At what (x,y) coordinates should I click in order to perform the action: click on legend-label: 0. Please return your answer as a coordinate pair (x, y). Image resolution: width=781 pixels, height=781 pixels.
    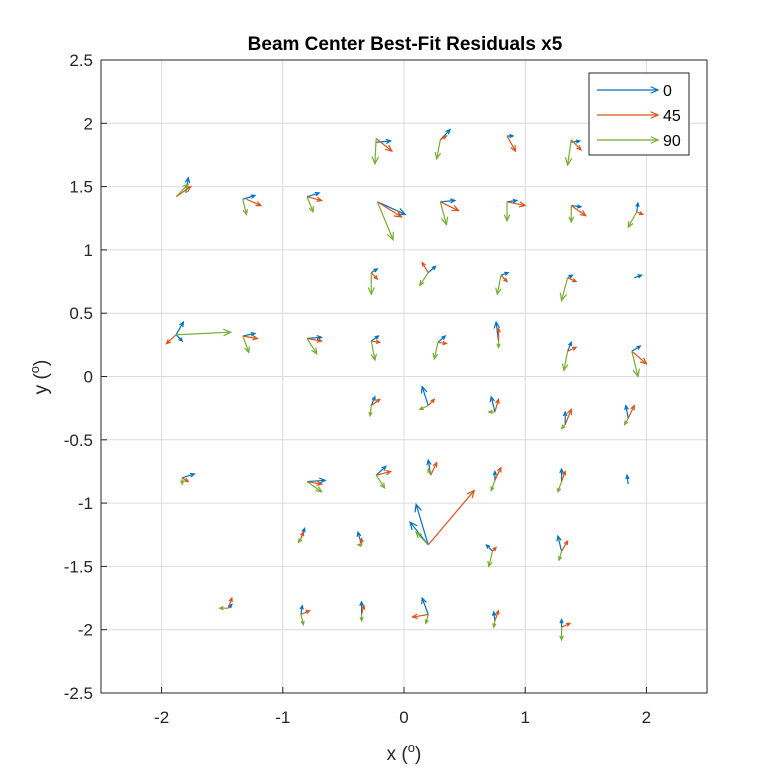
    Looking at the image, I should click on (667, 91).